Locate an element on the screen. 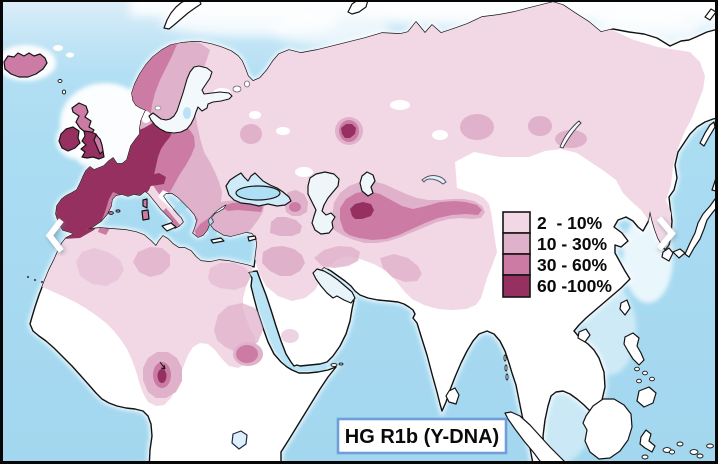 Image resolution: width=718 pixels, height=464 pixels. svg-text: 2 - 10% is located at coordinates (570, 223).